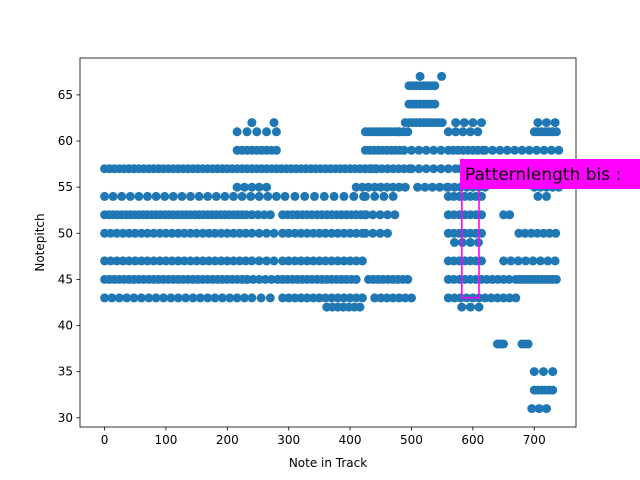  Describe the element at coordinates (65, 233) in the screenshot. I see `y-tick-label: 50` at that location.